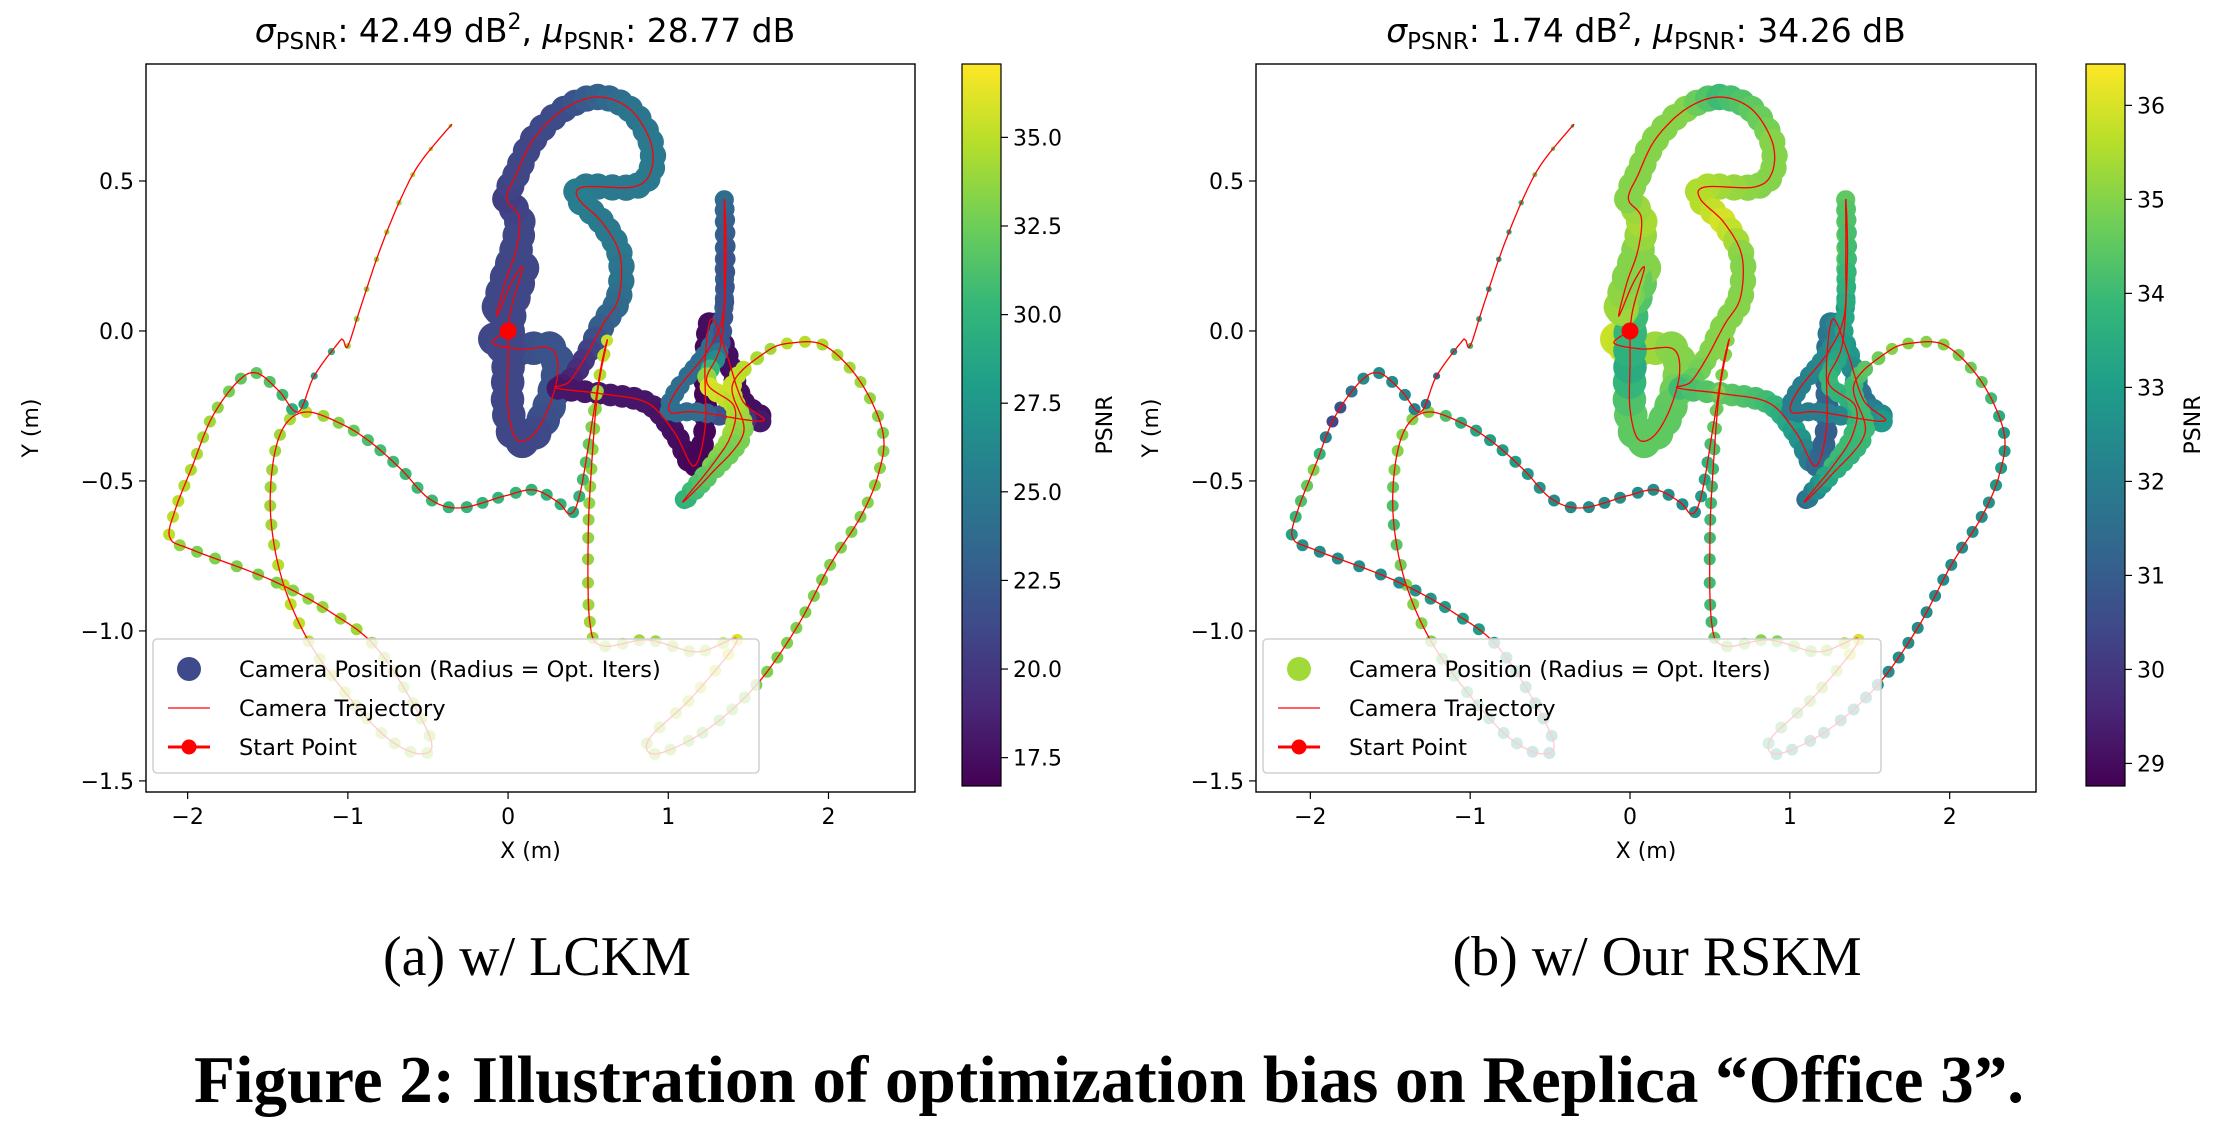 The image size is (2217, 1138). What do you see at coordinates (2151, 764) in the screenshot?
I see `colorbar-tick-label: 29` at bounding box center [2151, 764].